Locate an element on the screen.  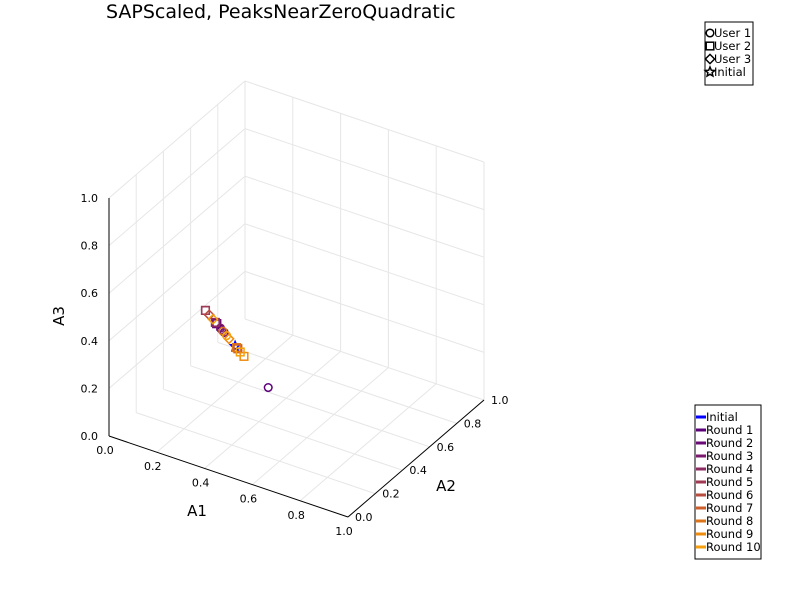
z-tick-label: 1.0 is located at coordinates (90, 198).